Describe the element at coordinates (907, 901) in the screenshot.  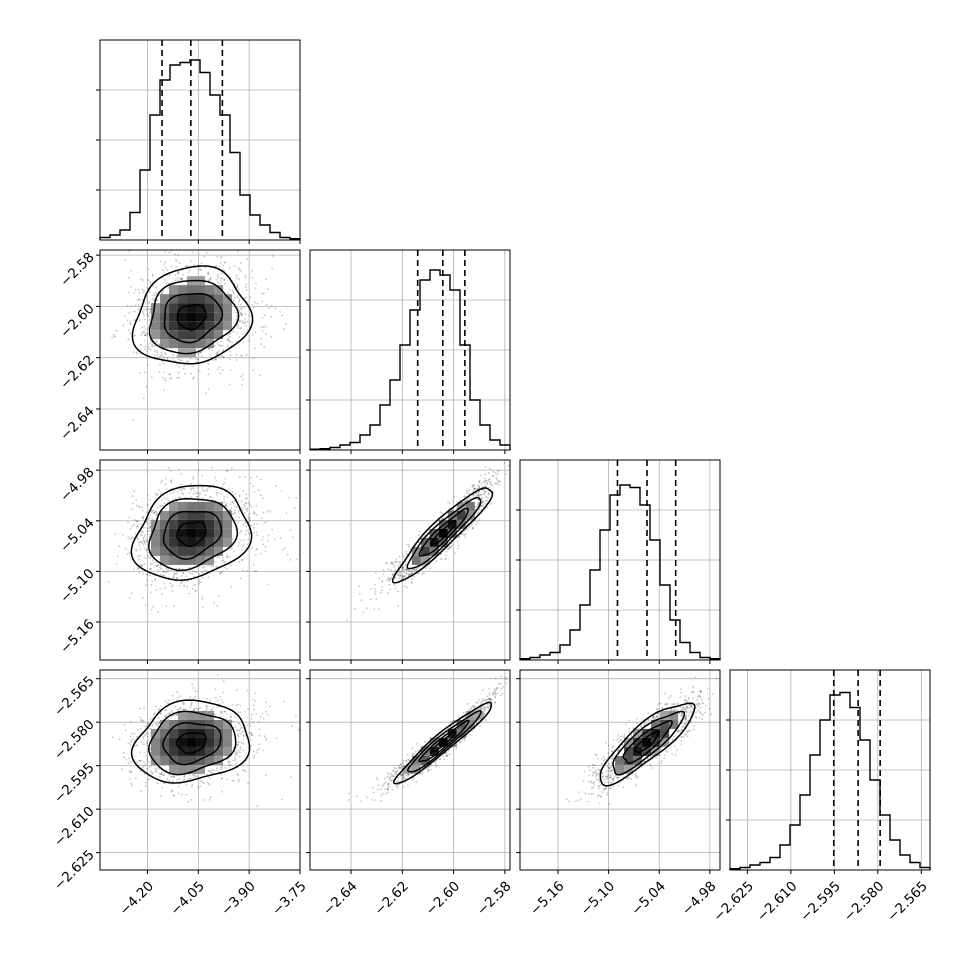
I see `x-tick-label: −2.565` at that location.